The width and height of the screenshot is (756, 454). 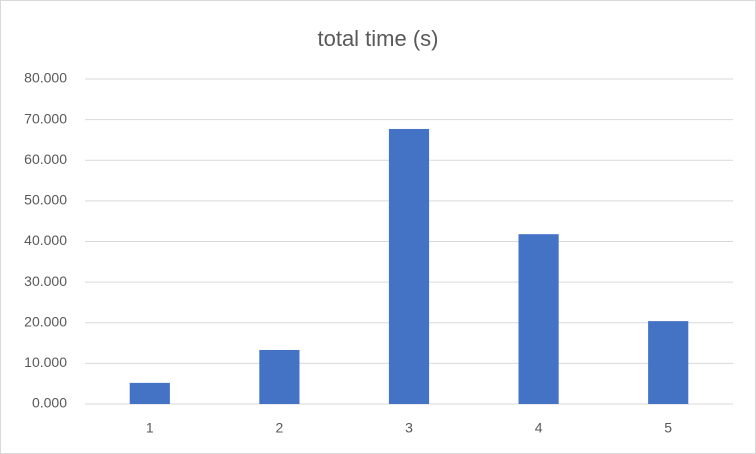 What do you see at coordinates (45, 281) in the screenshot?
I see `y-tick-label: 30.000` at bounding box center [45, 281].